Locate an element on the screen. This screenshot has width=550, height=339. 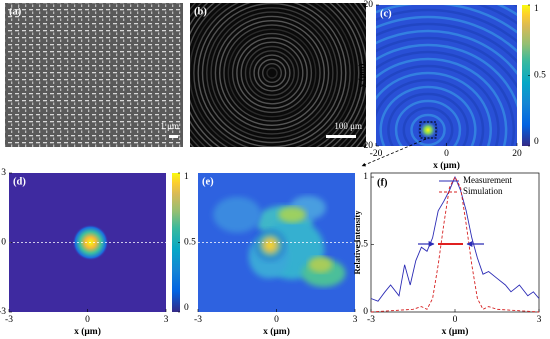
focal-spot is located at coordinates (428, 130).